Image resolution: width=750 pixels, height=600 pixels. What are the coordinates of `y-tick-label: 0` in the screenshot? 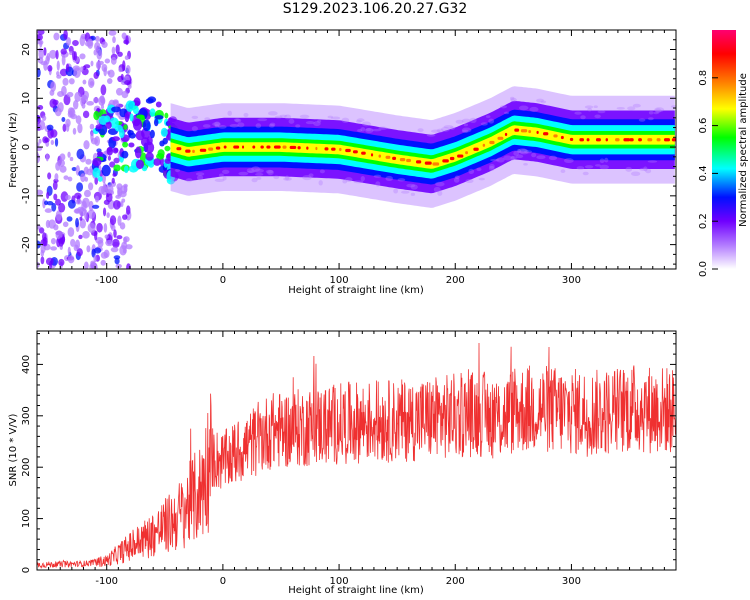 It's located at (26, 570).